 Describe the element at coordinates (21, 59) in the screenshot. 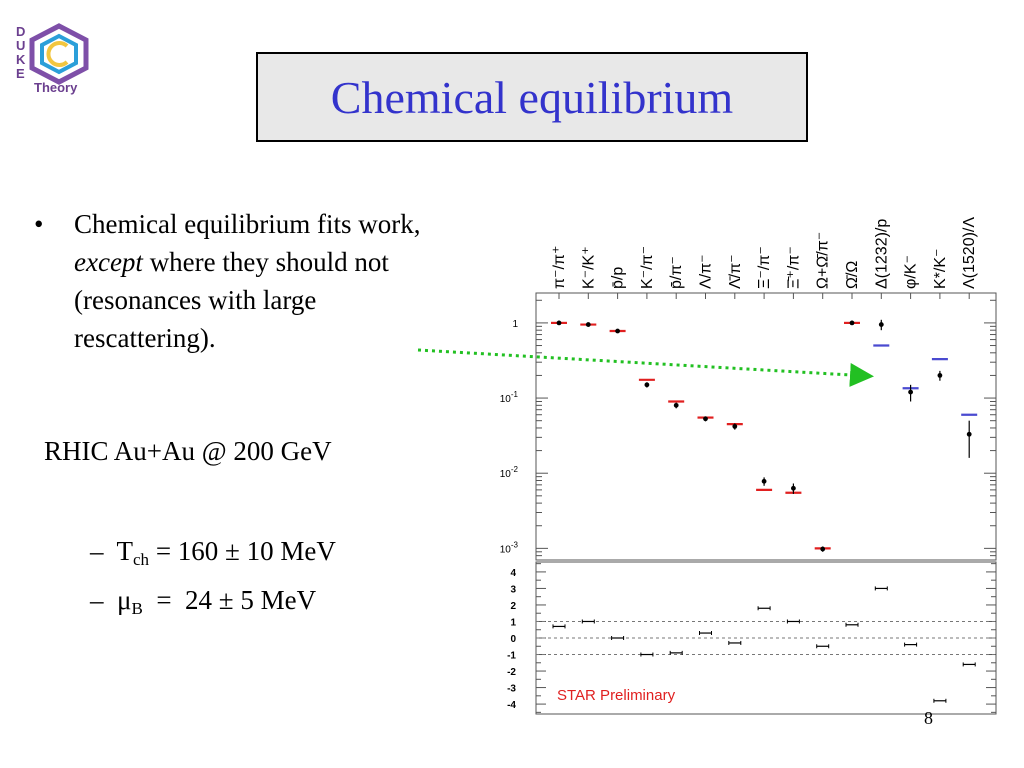

I see `logo-letter-k: K` at that location.